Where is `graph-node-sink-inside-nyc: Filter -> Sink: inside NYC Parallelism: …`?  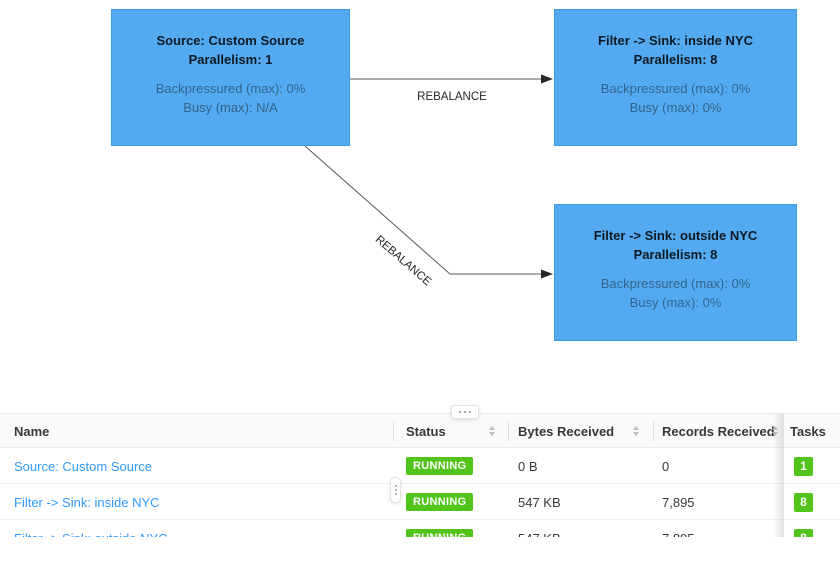 graph-node-sink-inside-nyc: Filter -> Sink: inside NYC Parallelism: … is located at coordinates (675, 77).